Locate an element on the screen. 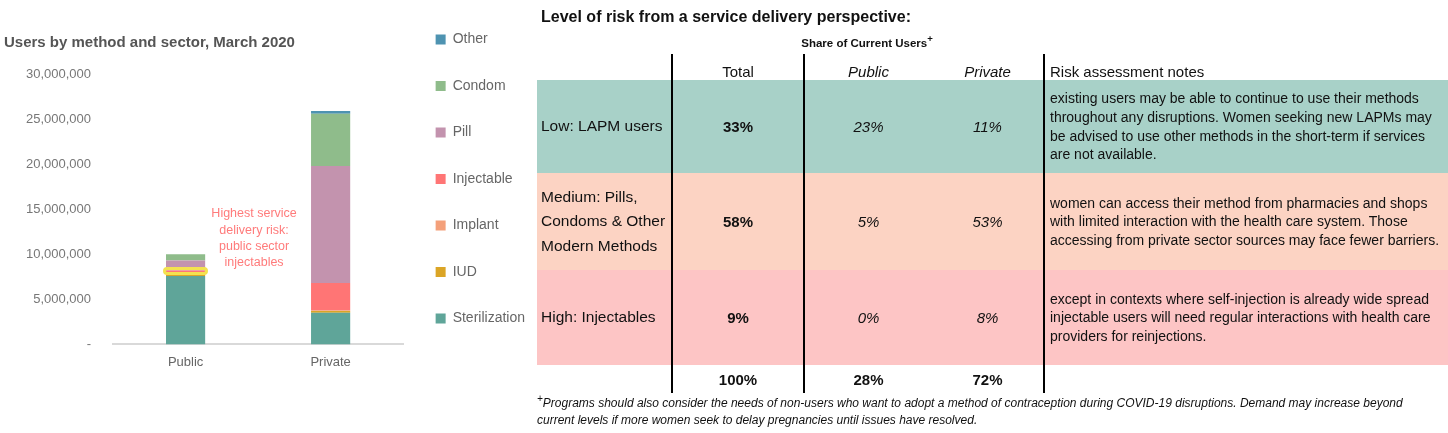 The width and height of the screenshot is (1448, 433). y-tick-label: 5,000,000 is located at coordinates (62, 298).